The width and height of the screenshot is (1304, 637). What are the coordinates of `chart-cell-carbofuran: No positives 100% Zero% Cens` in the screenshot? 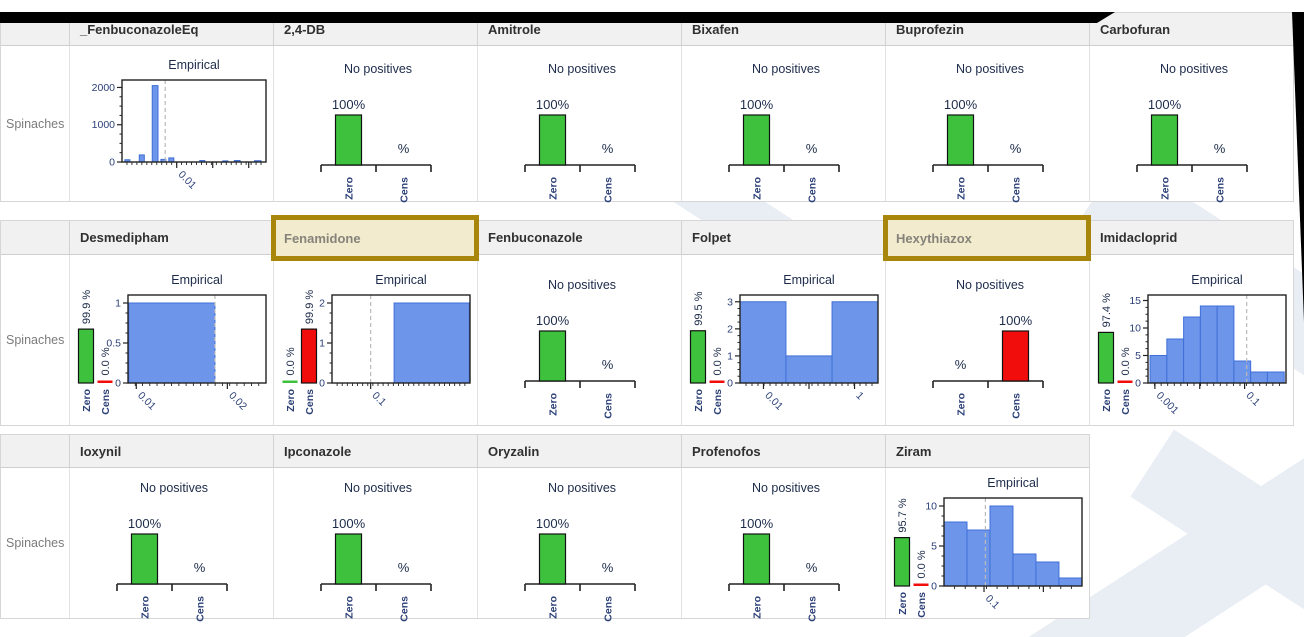 It's located at (1191, 124).